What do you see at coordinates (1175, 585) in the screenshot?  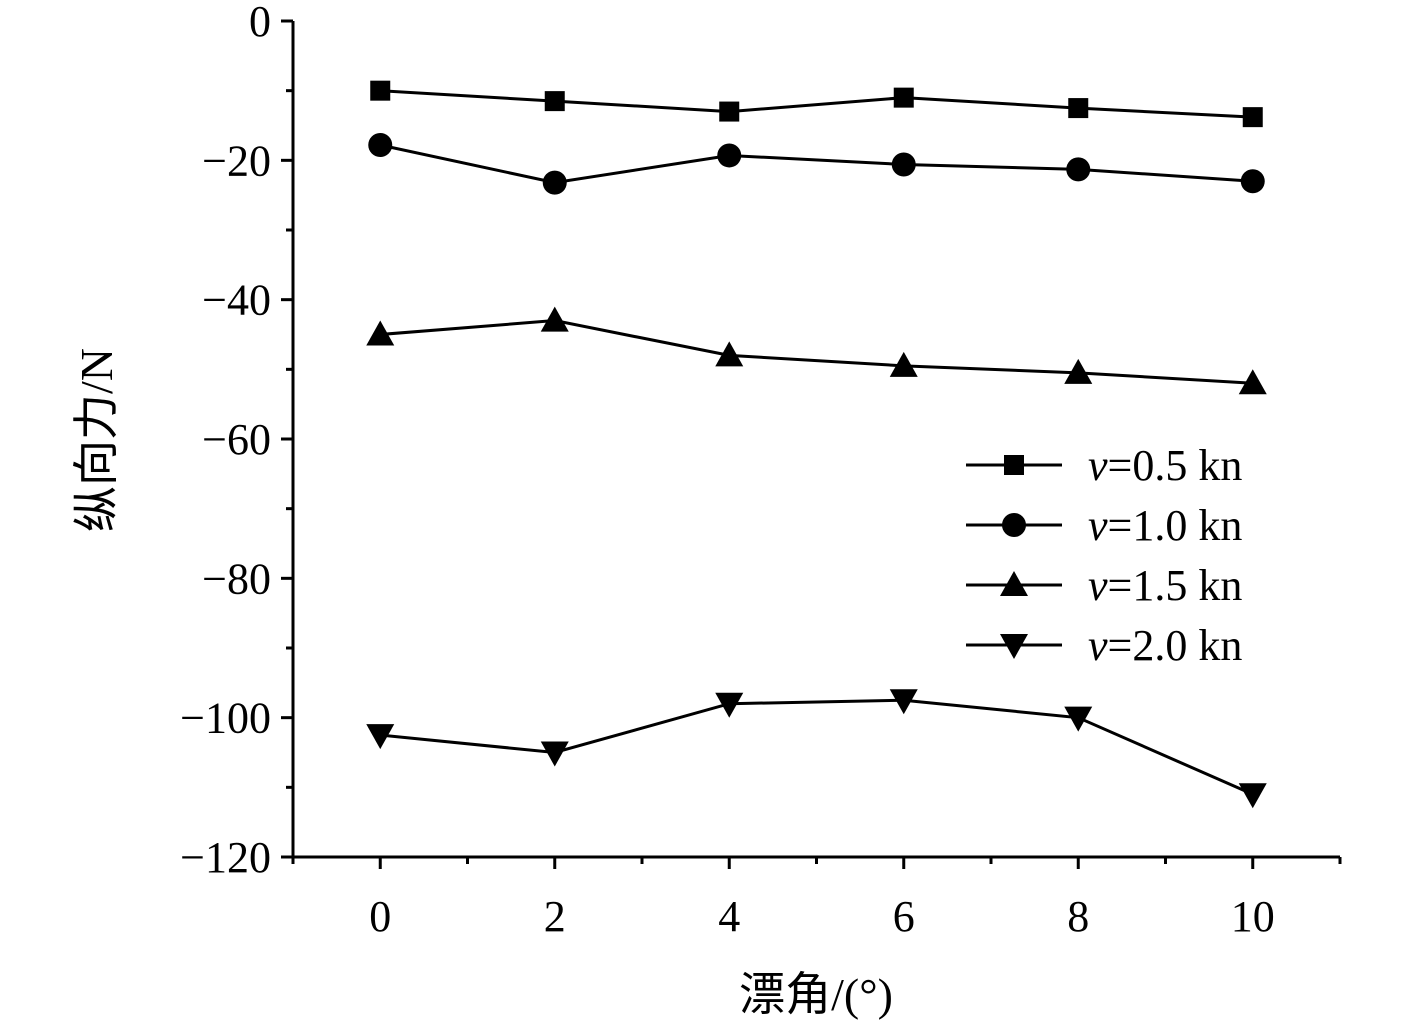 I see `legend-value: =1.5 kn` at bounding box center [1175, 585].